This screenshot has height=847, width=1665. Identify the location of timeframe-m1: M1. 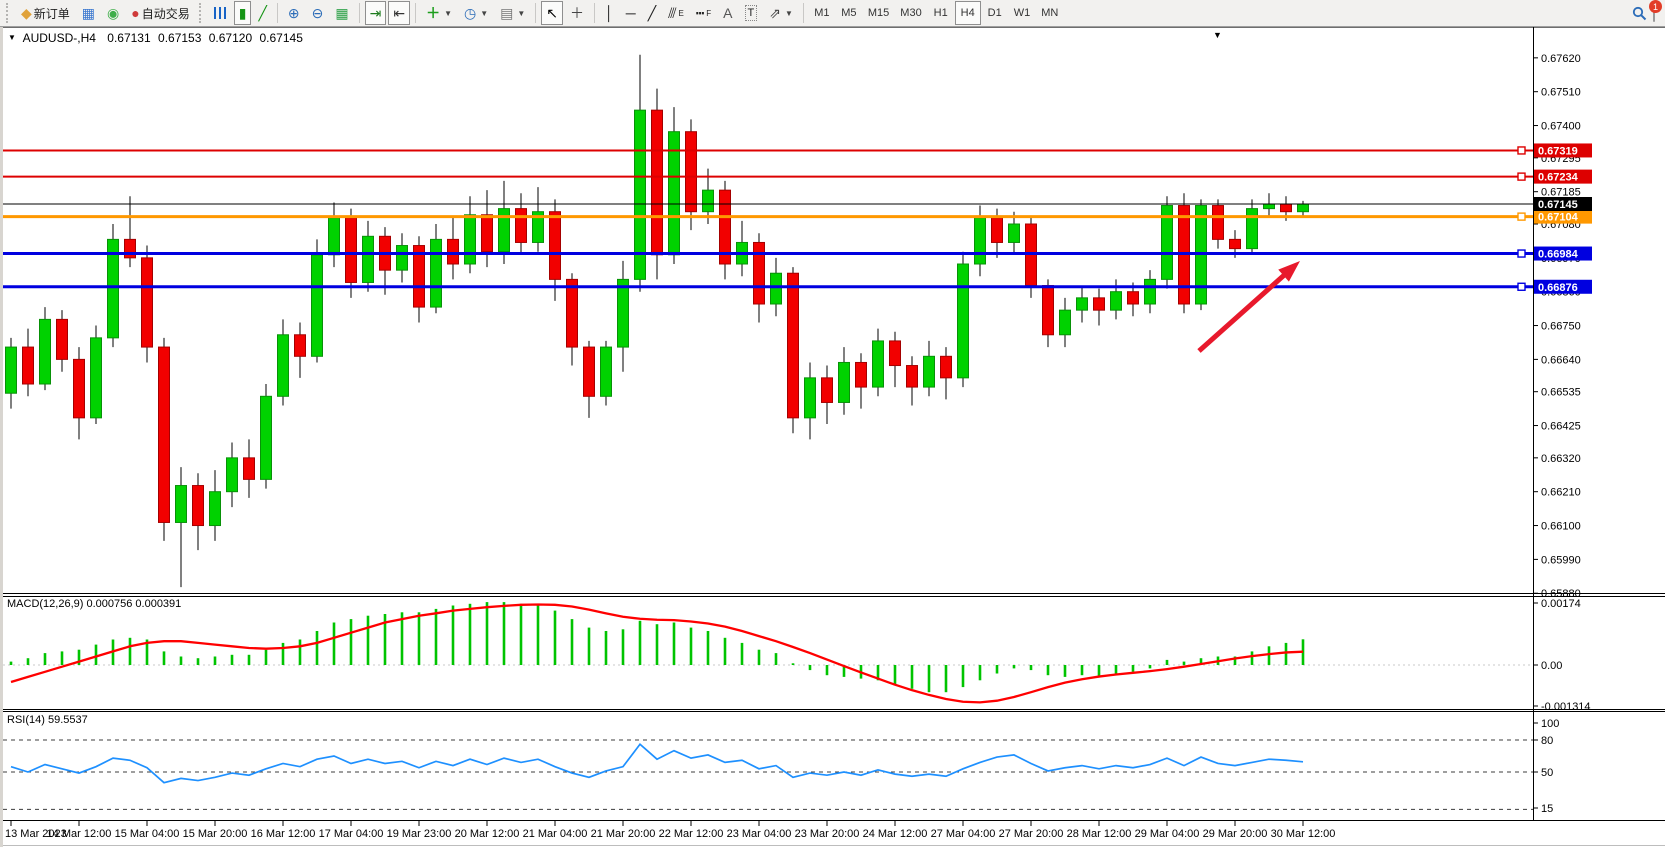
(822, 13).